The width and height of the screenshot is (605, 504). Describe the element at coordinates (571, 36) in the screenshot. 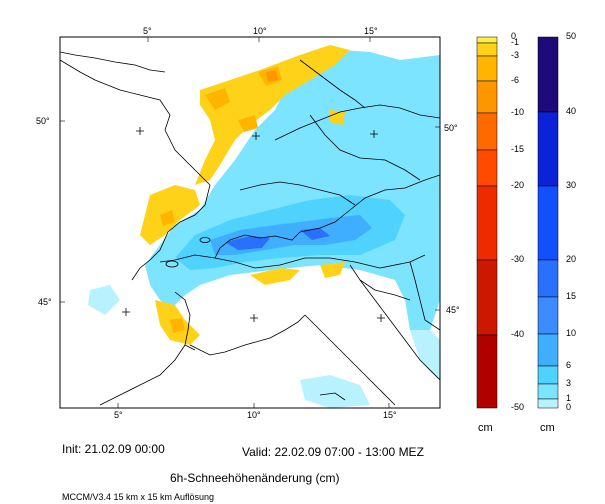

I see `pos-colorbar-label: 50` at that location.